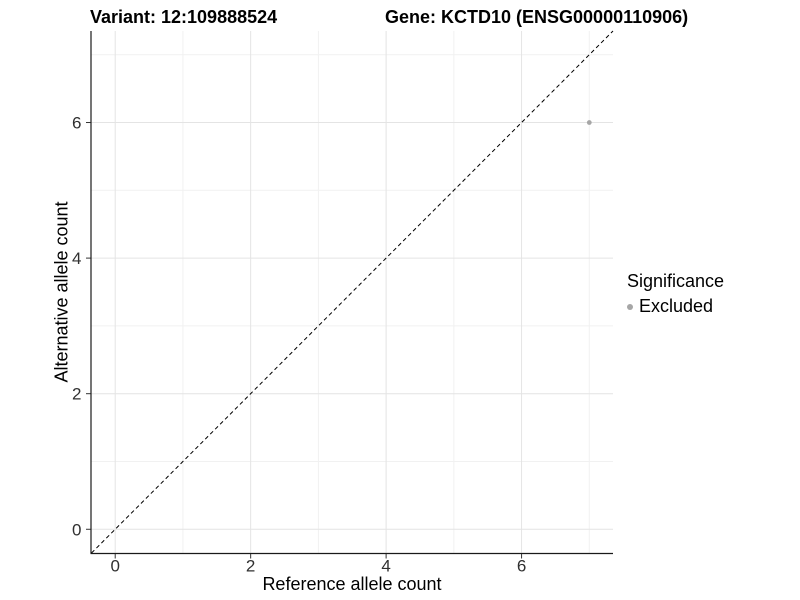 This screenshot has height=600, width=800. Describe the element at coordinates (352, 584) in the screenshot. I see `x-axis-title: Reference allele count` at that location.